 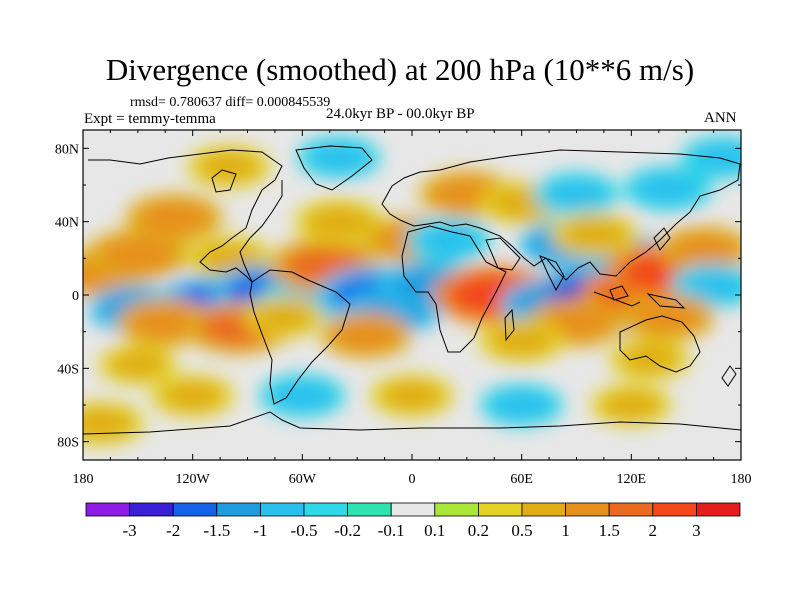 What do you see at coordinates (173, 530) in the screenshot?
I see `colorbar-label: -2` at bounding box center [173, 530].